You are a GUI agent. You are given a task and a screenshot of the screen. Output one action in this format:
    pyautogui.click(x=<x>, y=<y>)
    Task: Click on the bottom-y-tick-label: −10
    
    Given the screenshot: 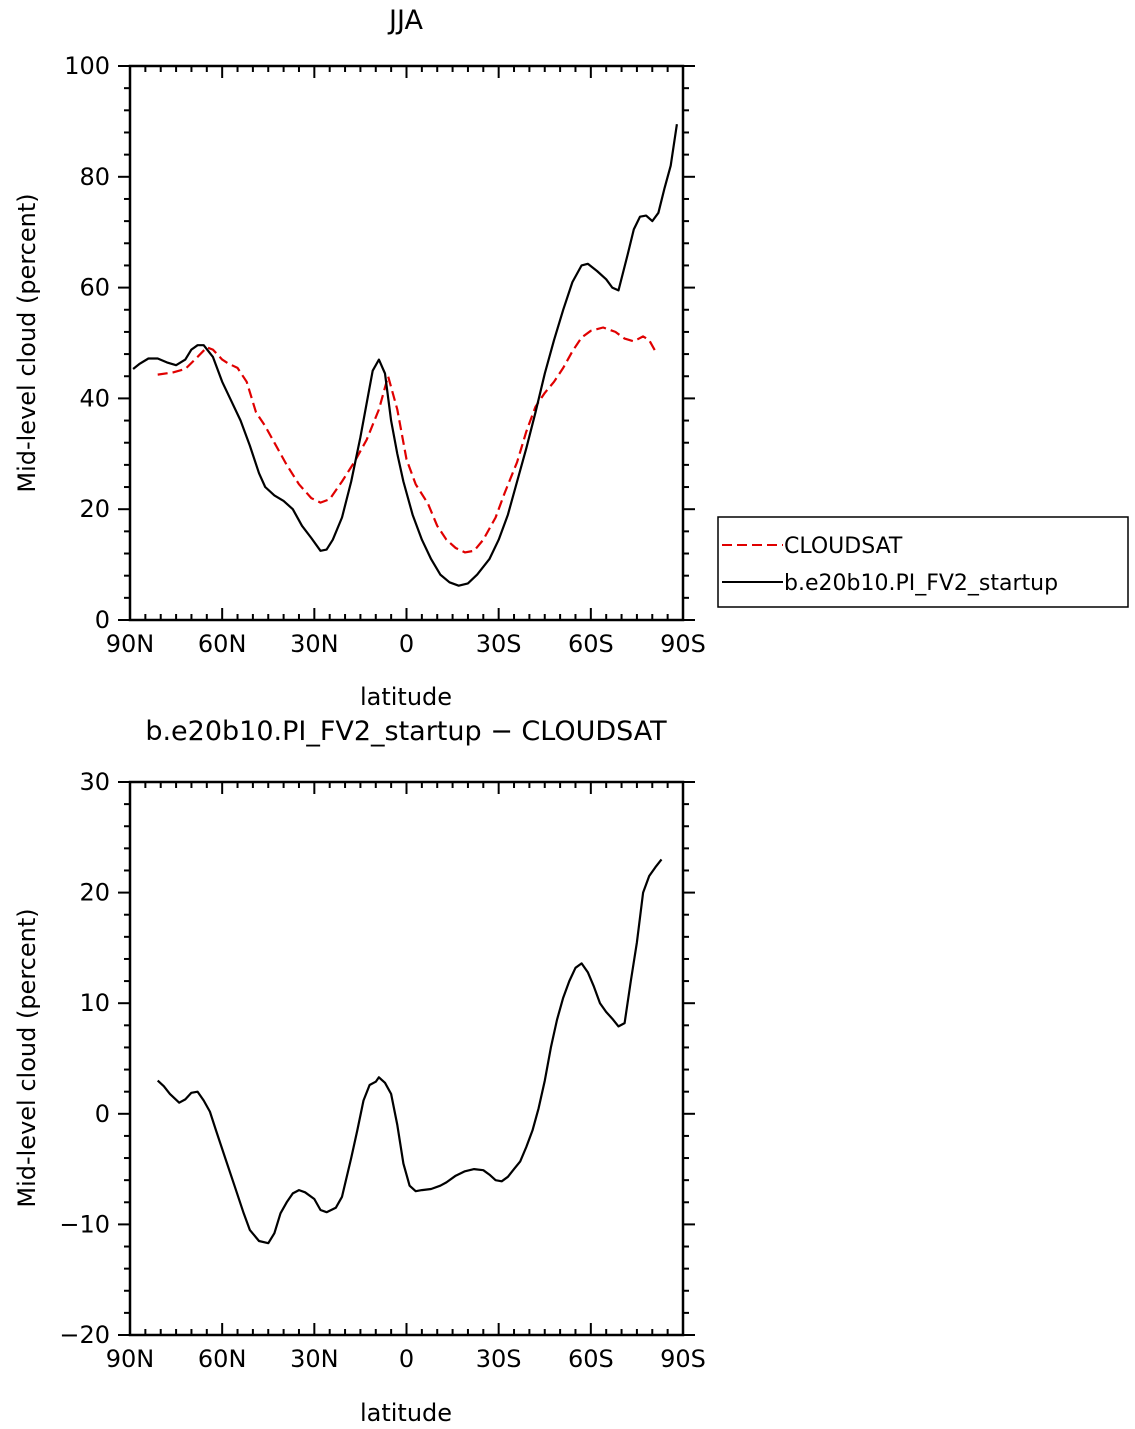 What is the action you would take?
    pyautogui.click(x=84, y=1224)
    